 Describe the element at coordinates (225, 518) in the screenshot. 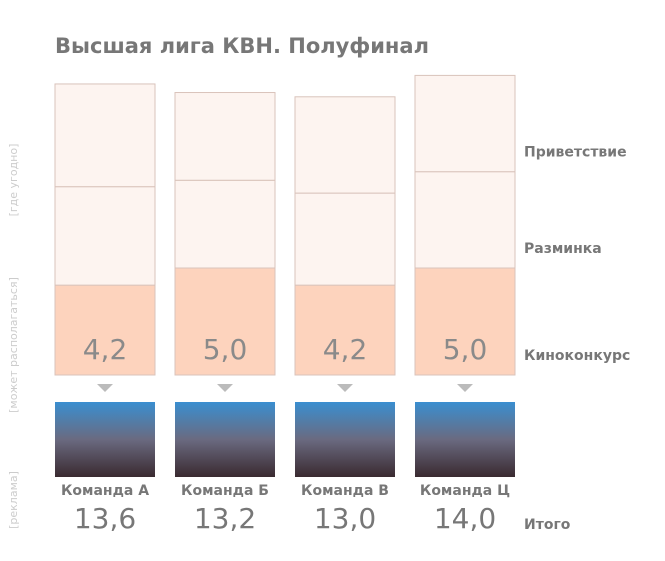

I see `total-value: 13,2` at that location.